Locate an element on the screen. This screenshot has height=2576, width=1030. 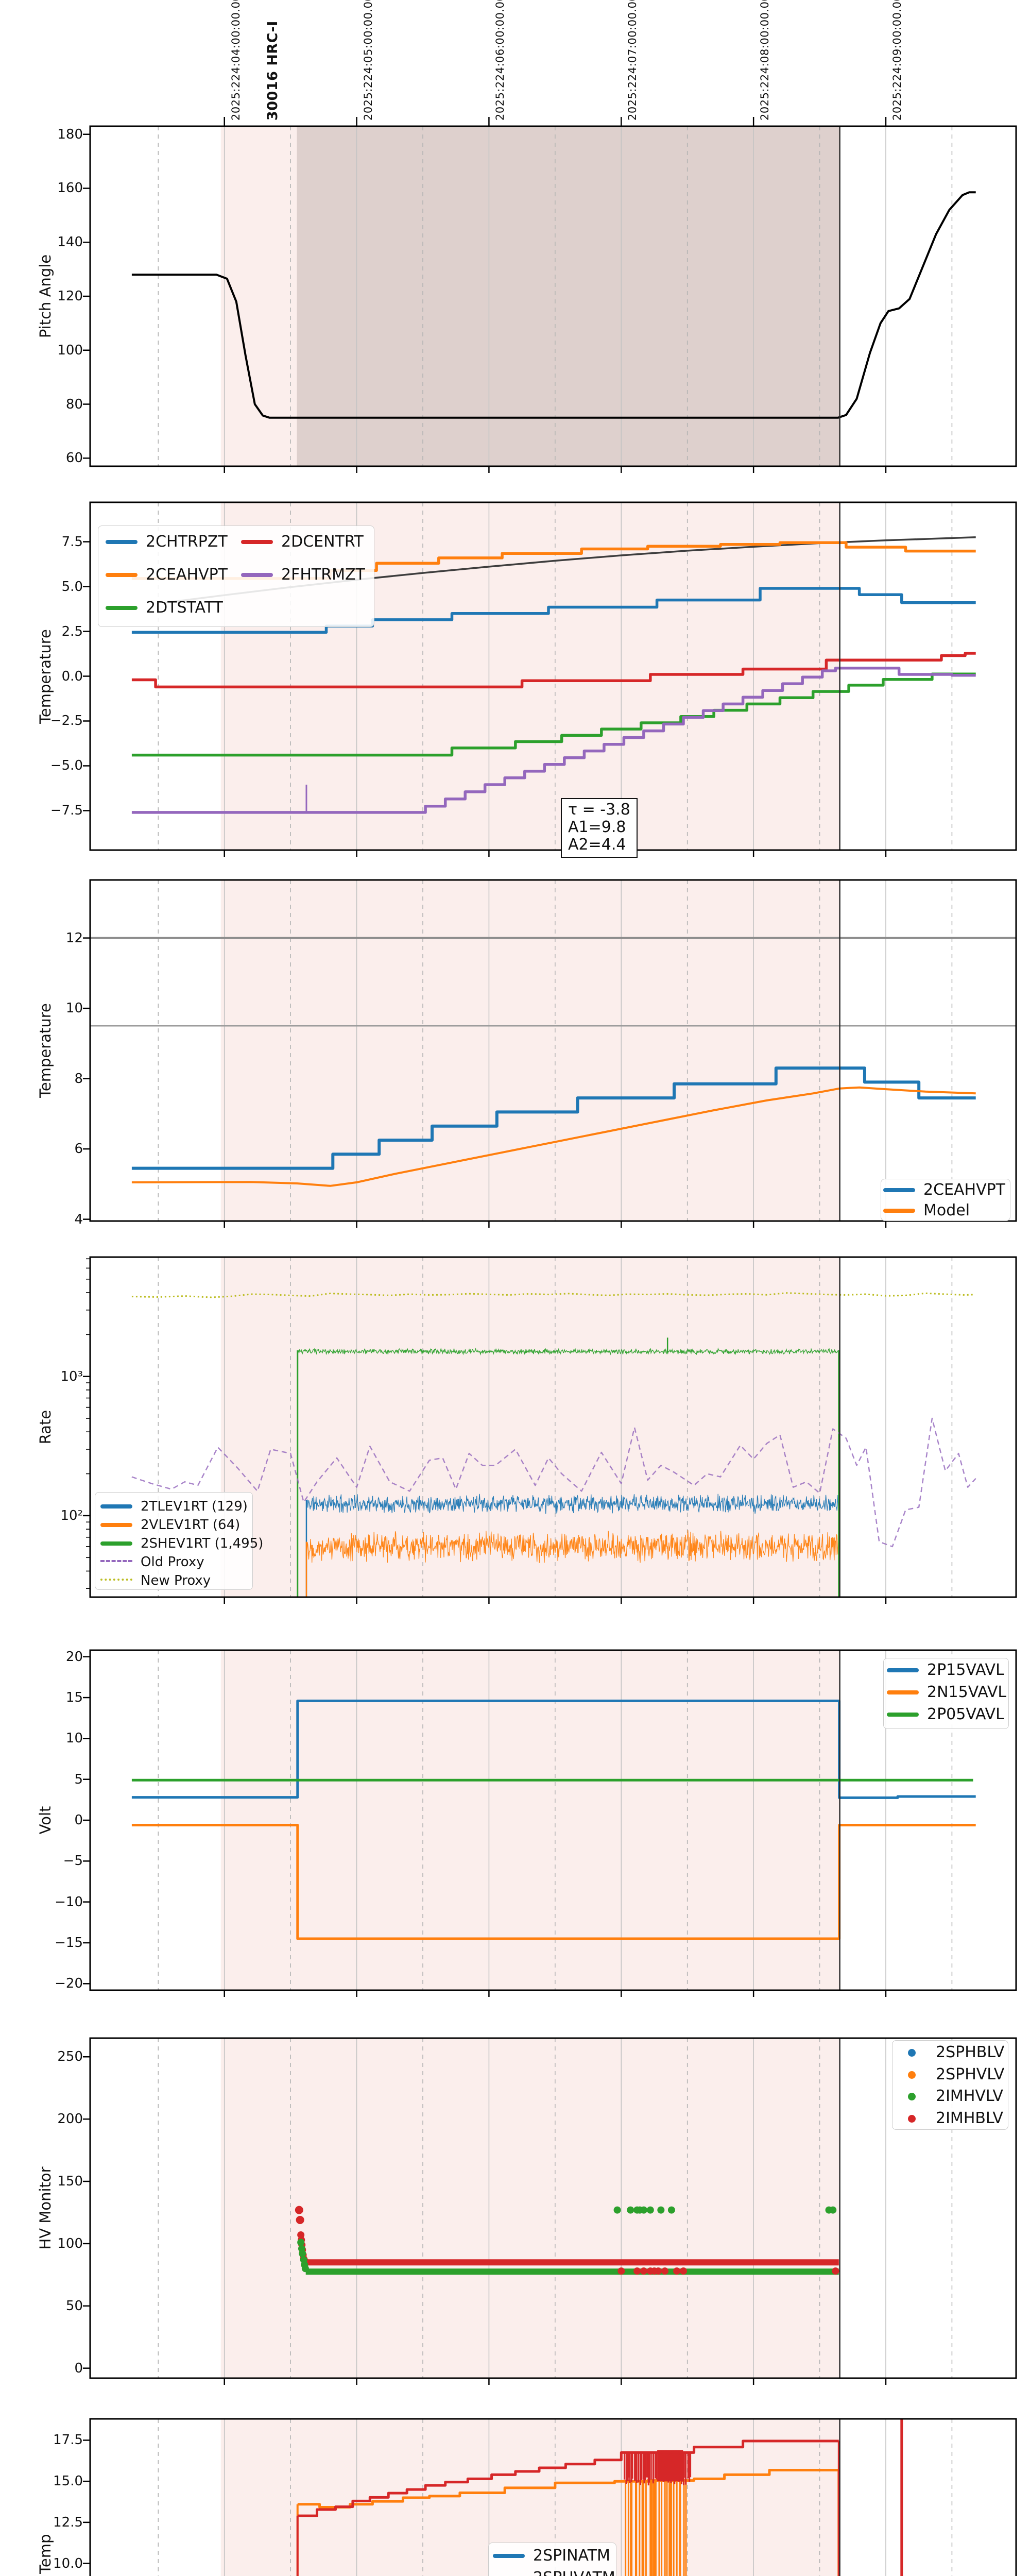
series-green is located at coordinates (553, 714).